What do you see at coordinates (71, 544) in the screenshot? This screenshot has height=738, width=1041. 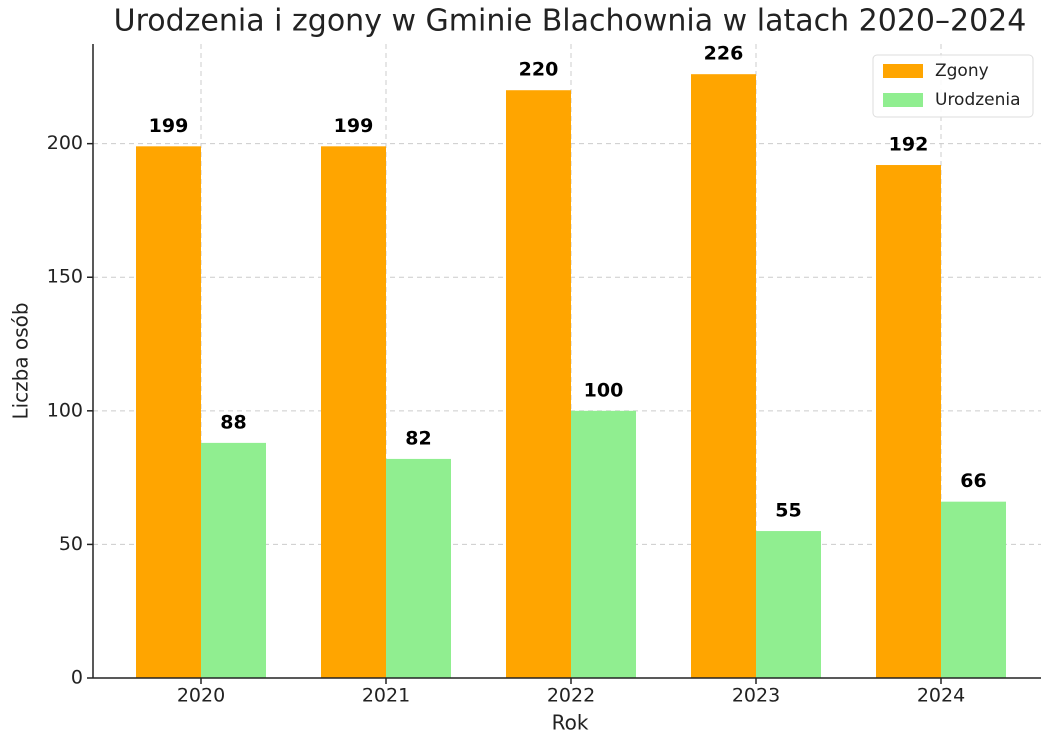 I see `y-tick-label: 50` at bounding box center [71, 544].